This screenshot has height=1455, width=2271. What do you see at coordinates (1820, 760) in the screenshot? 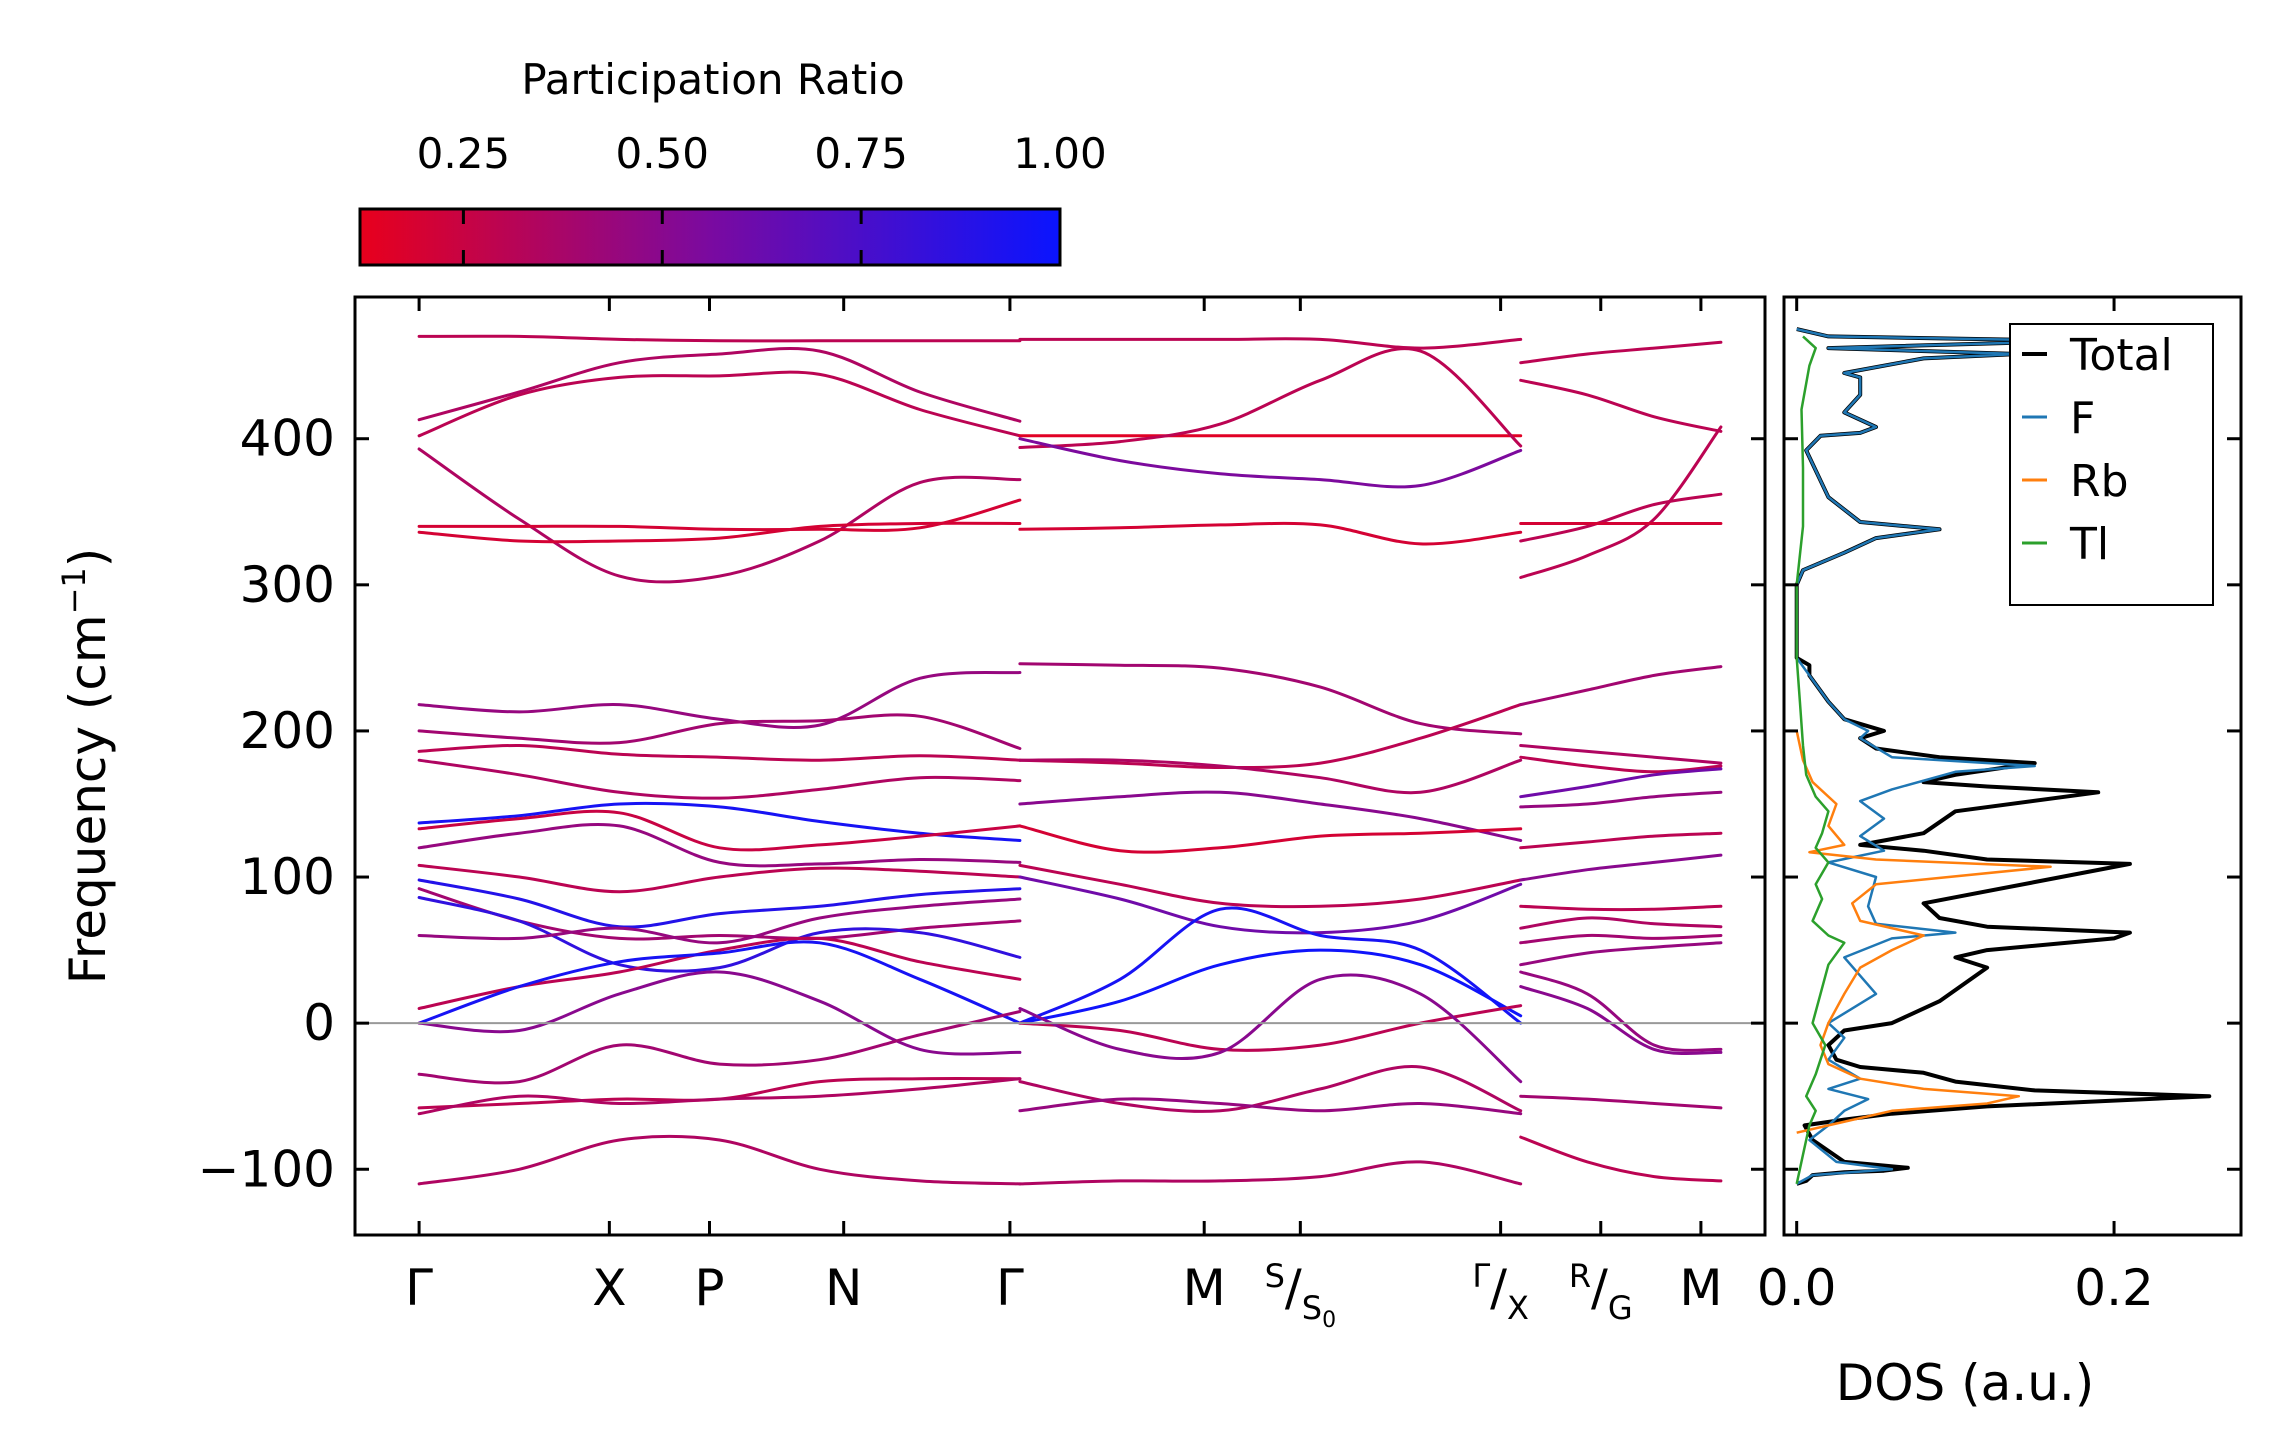
I see `dos-series-tl` at bounding box center [1820, 760].